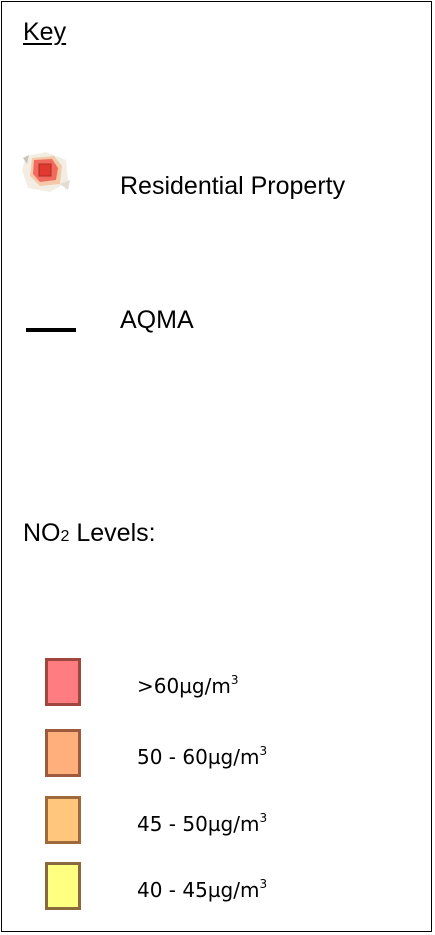  I want to click on band-label-40-45: 40 - 45µg/m3, so click(202, 889).